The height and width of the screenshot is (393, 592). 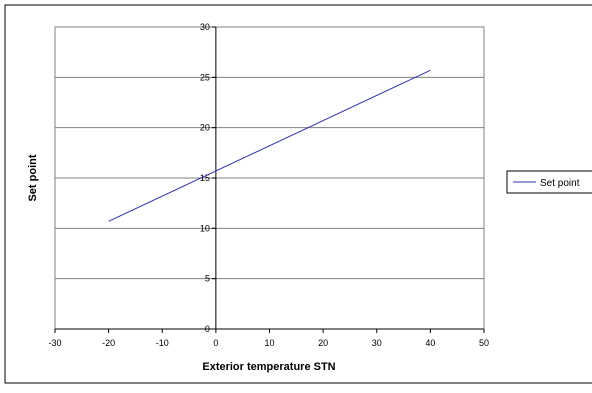 I want to click on x-axis-title: Exterior temperature STN, so click(x=268, y=367).